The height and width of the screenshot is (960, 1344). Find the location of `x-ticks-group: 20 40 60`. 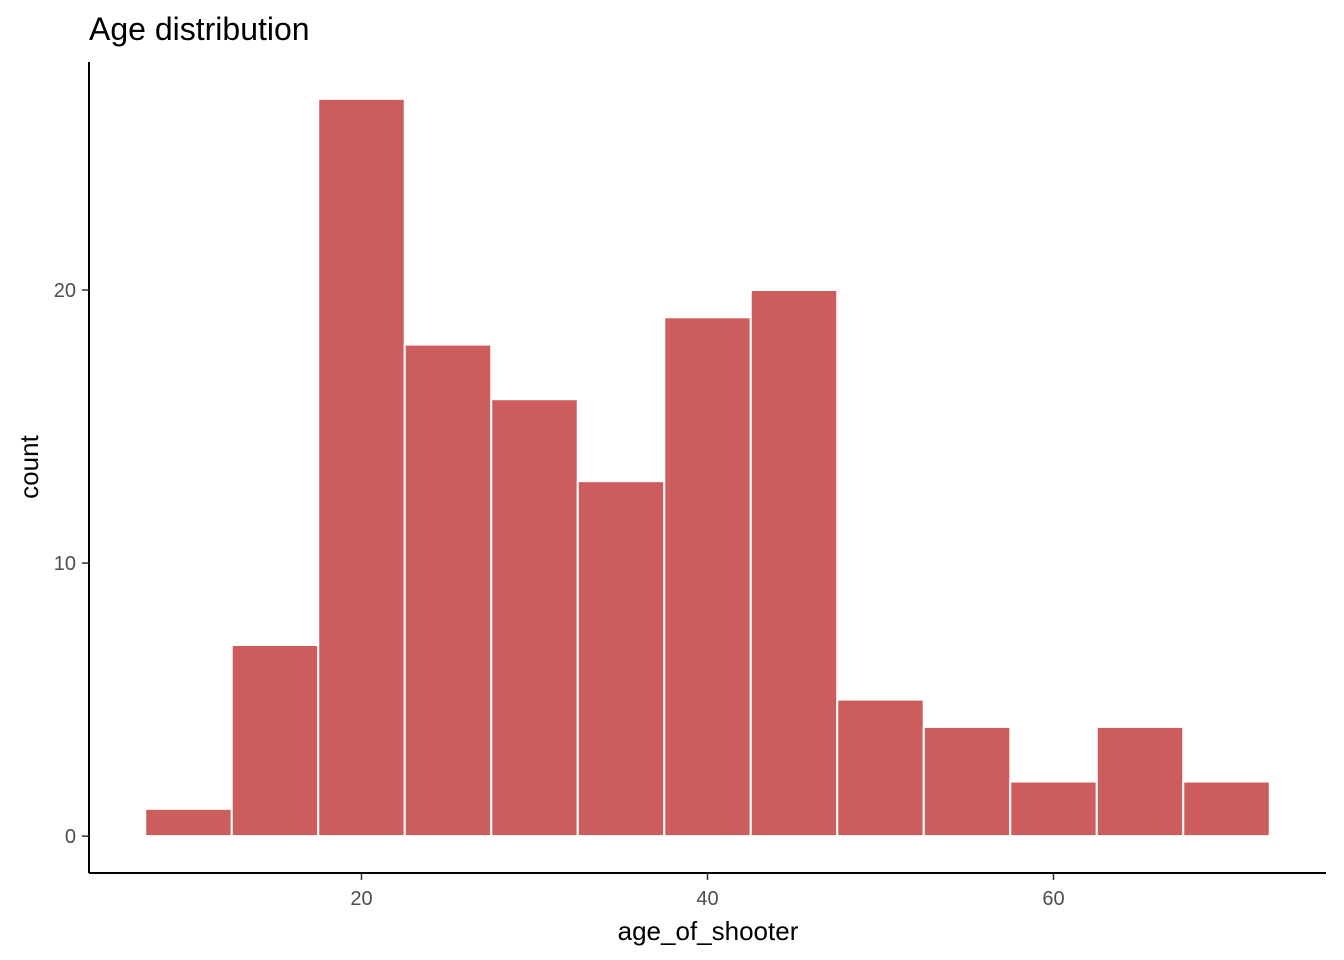

x-ticks-group: 20 40 60 is located at coordinates (707, 891).